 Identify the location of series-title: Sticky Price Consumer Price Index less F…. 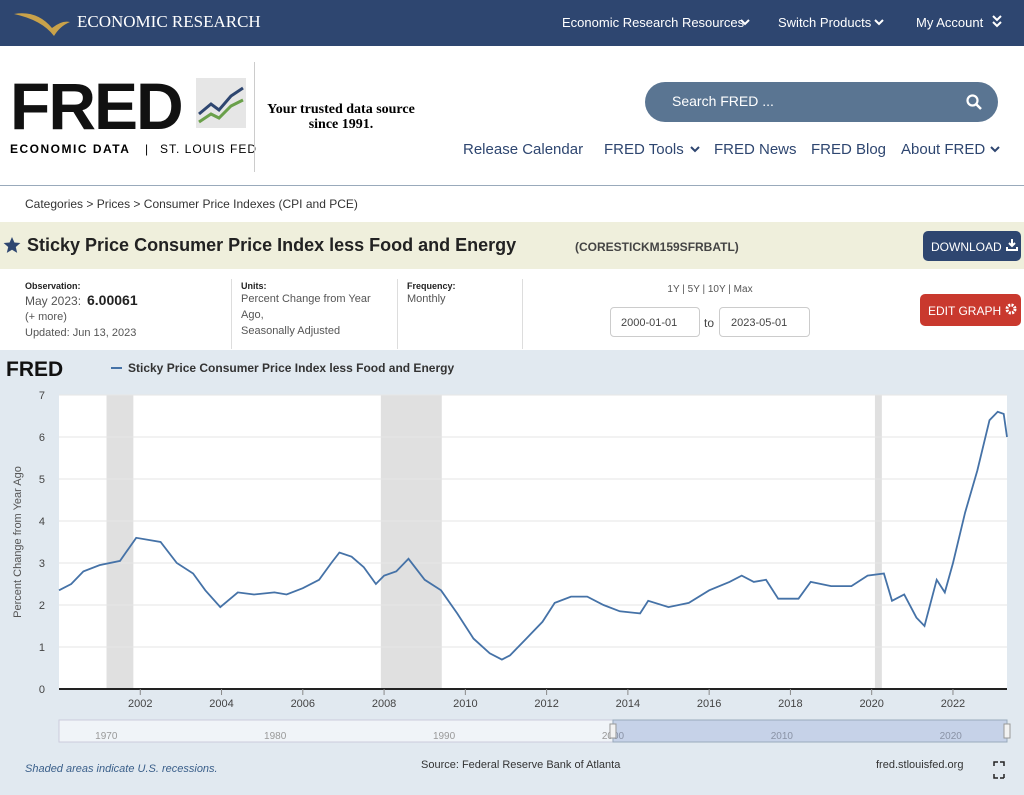
(272, 245).